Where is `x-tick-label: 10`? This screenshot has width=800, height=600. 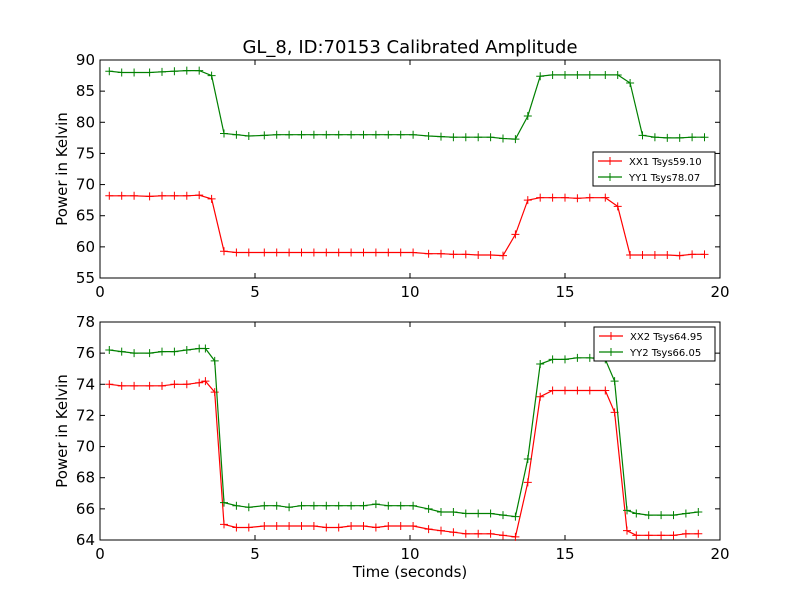 x-tick-label: 10 is located at coordinates (409, 292).